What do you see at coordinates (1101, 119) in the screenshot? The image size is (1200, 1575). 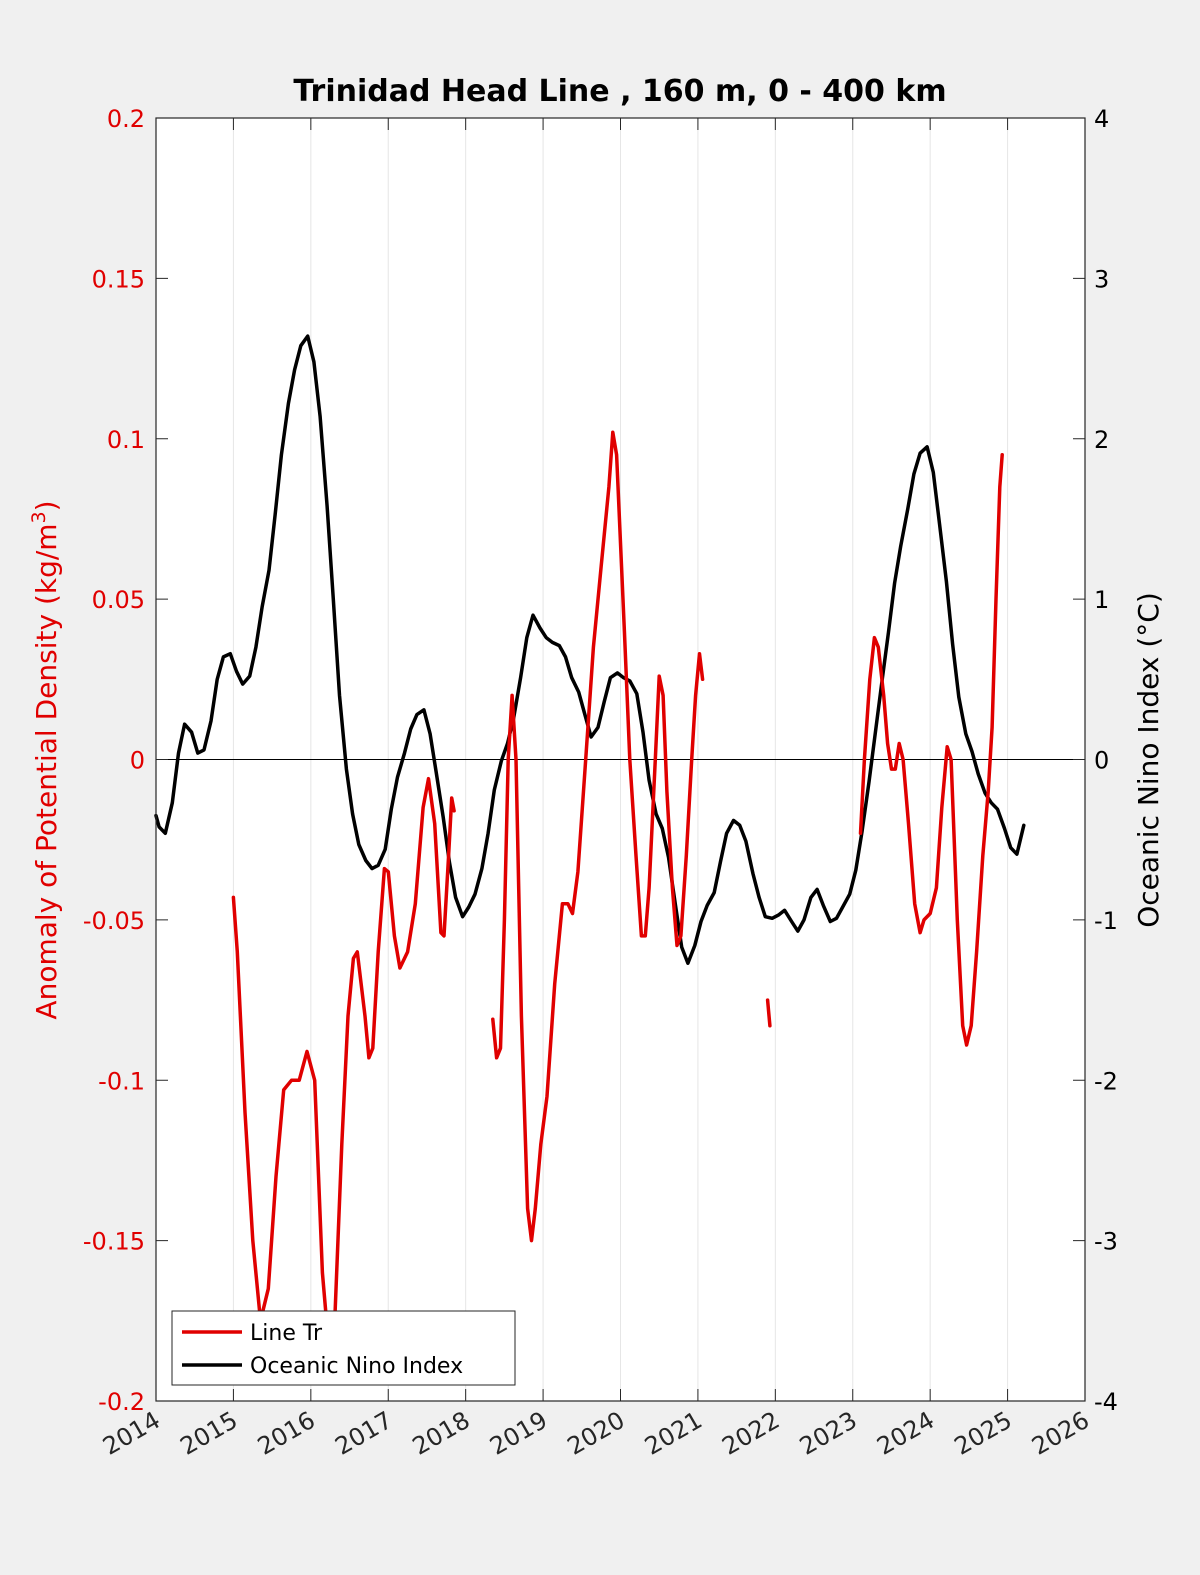 I see `right-tick-label: 4` at bounding box center [1101, 119].